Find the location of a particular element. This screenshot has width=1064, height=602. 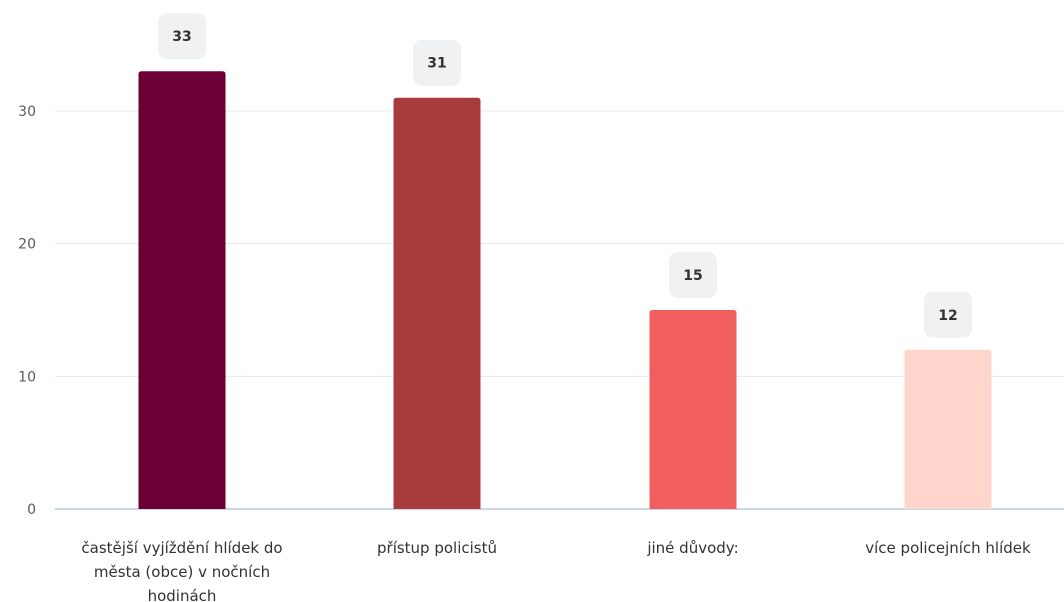

y-tick-label: 30 is located at coordinates (27, 112).